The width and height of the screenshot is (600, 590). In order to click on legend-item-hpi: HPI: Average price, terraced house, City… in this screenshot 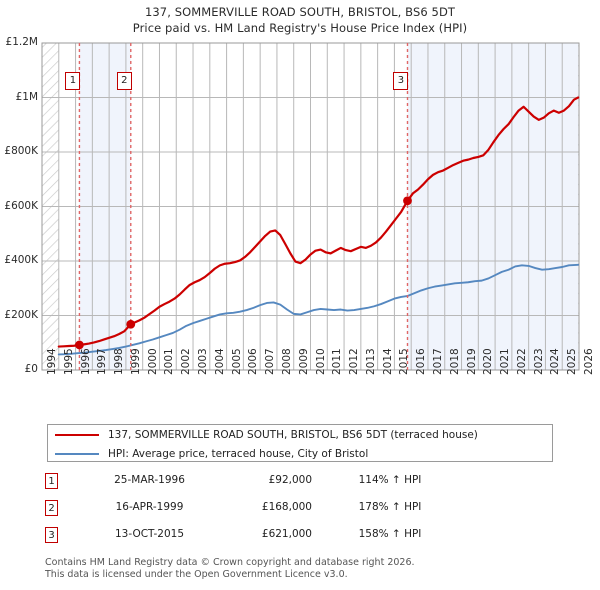, I will do `click(300, 453)`.